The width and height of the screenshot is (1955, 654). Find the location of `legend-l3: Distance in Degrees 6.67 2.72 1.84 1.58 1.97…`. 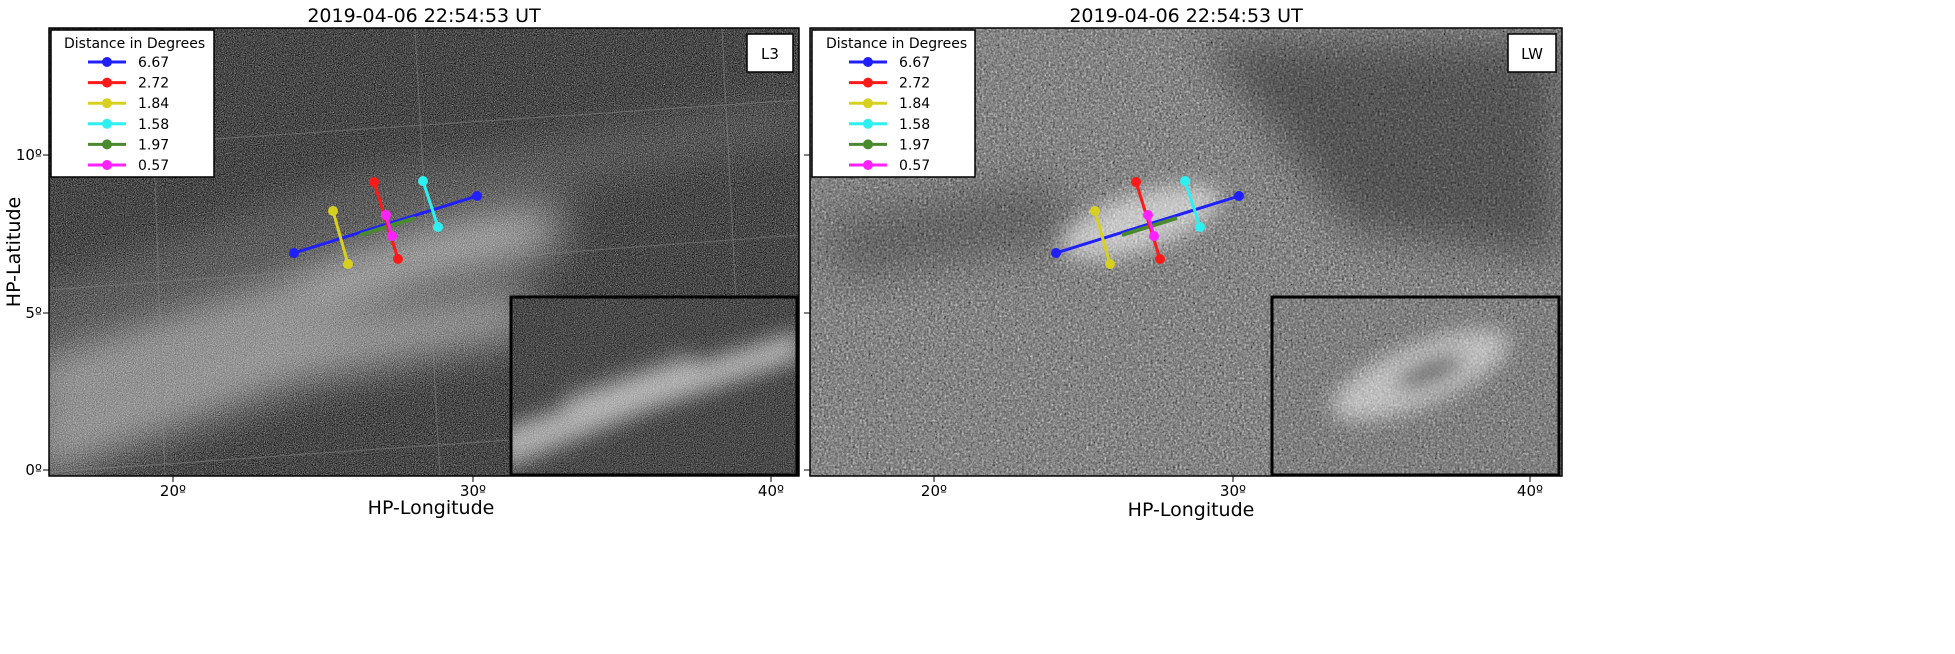

legend-l3: Distance in Degrees 6.67 2.72 1.84 1.58 1.97… is located at coordinates (132, 103).